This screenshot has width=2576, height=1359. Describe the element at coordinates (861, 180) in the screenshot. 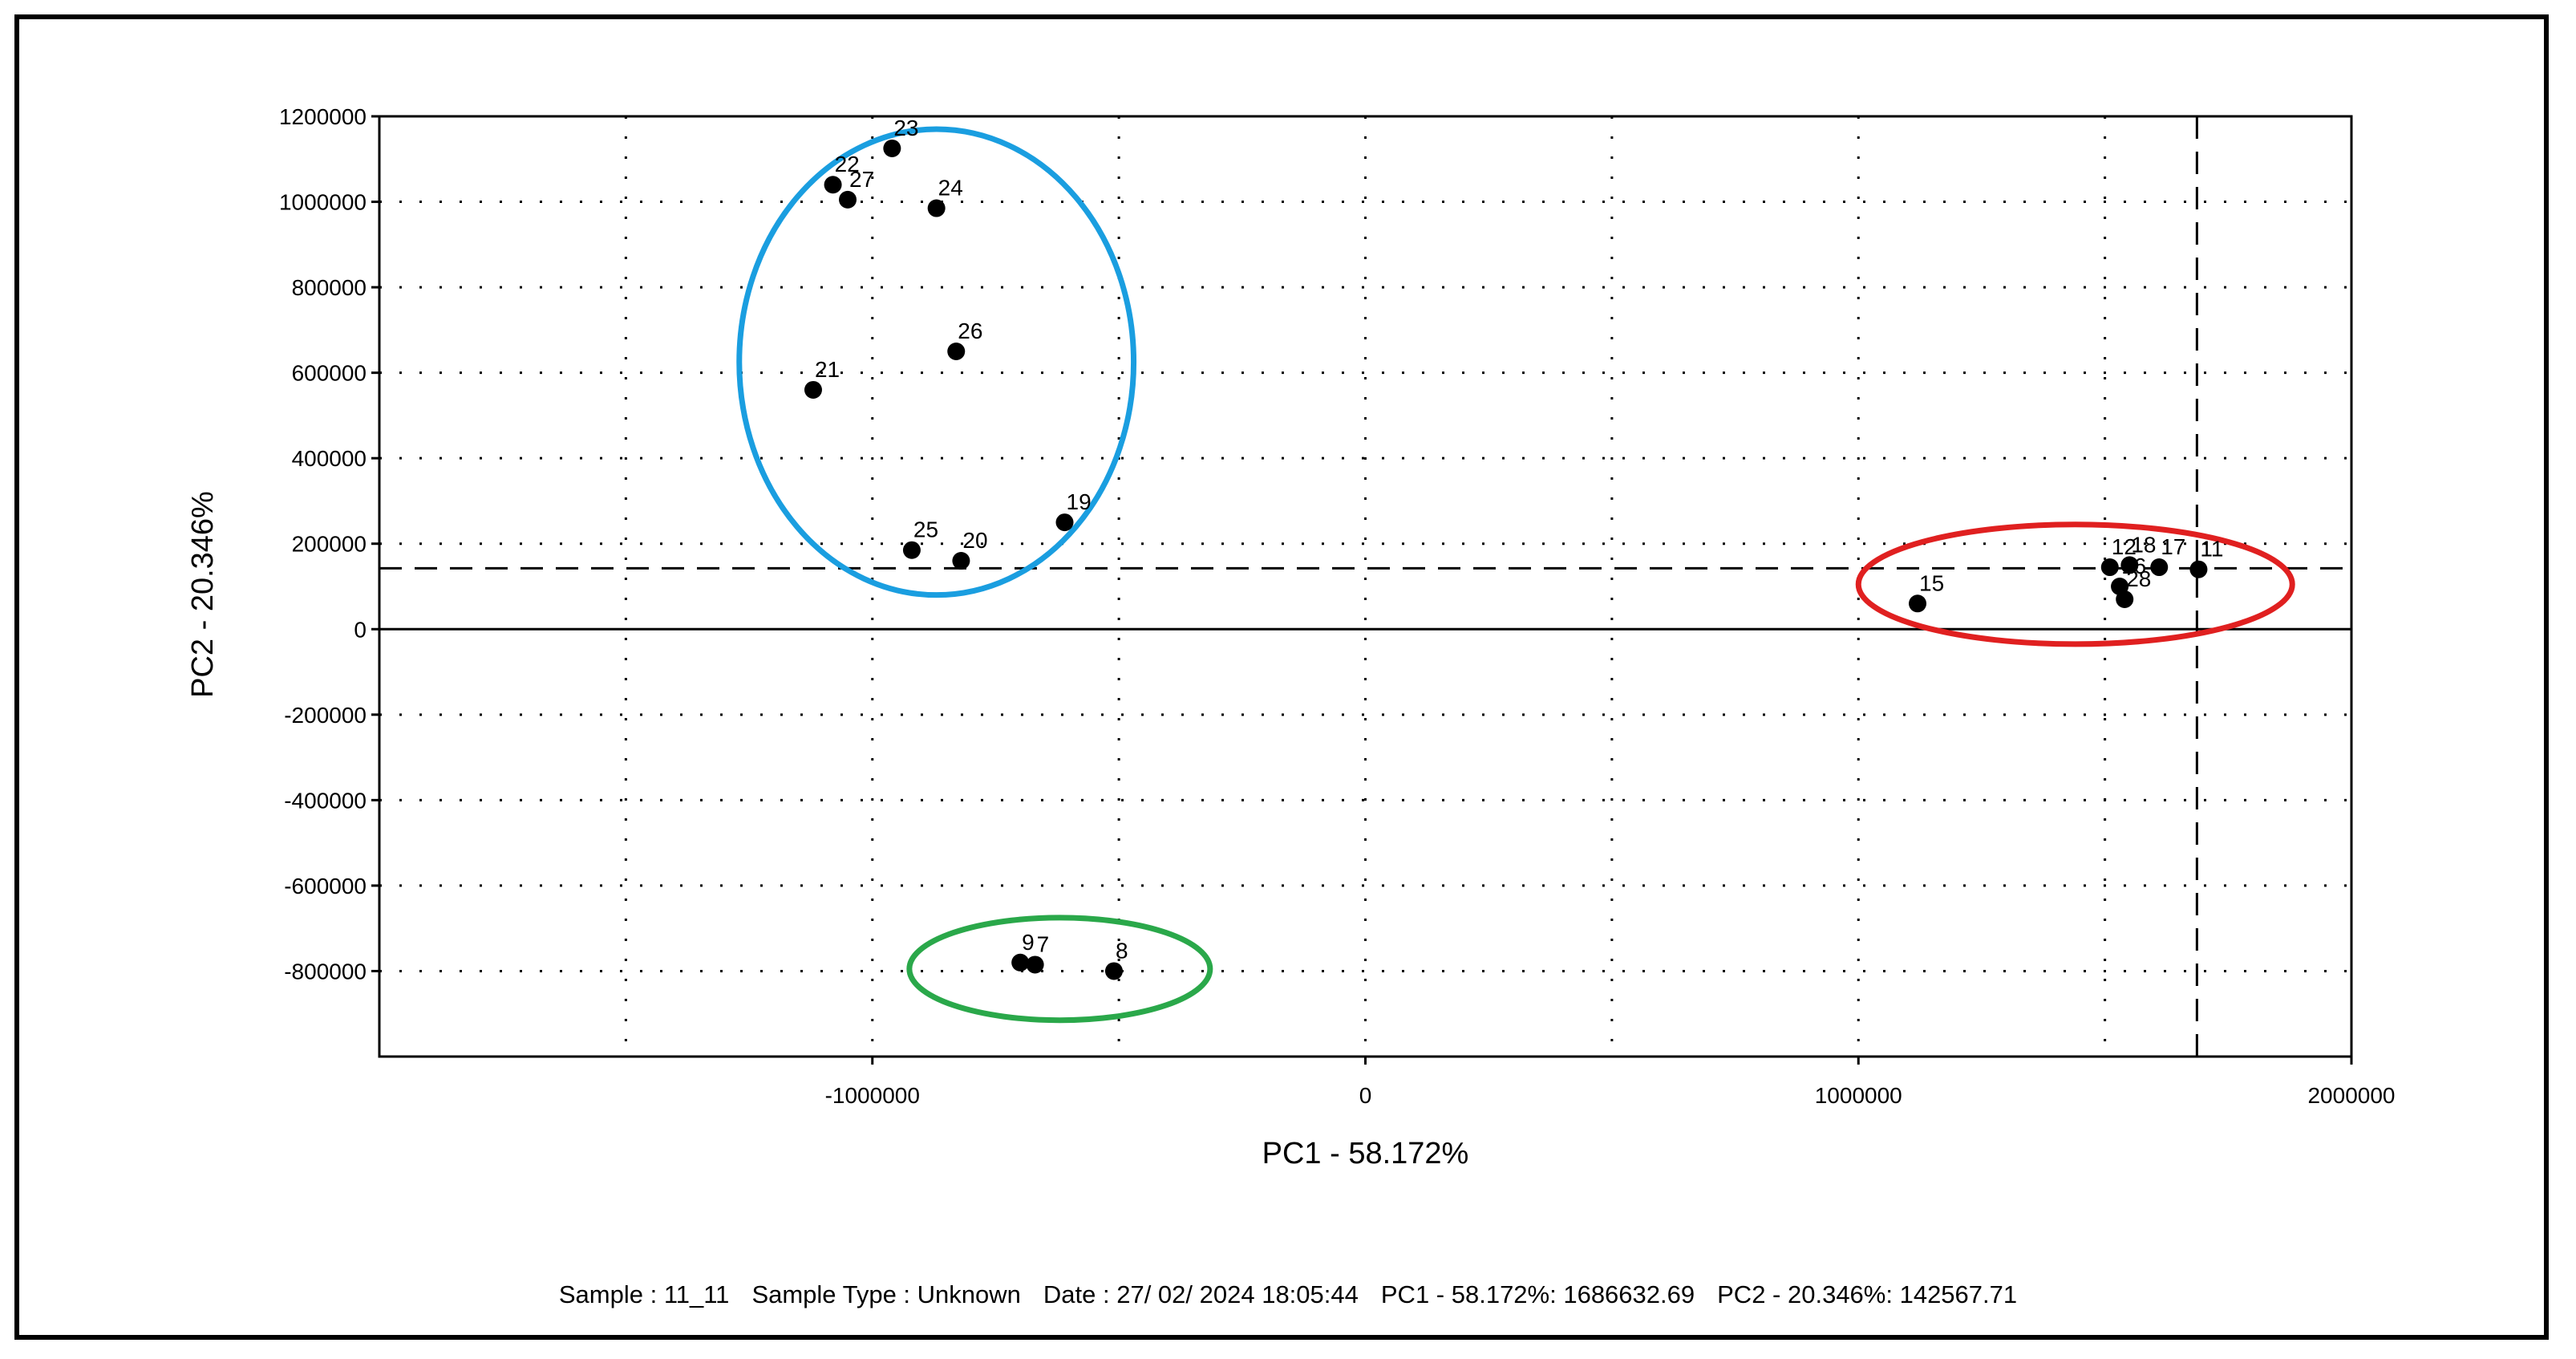

I see `data-point-label: 27` at that location.